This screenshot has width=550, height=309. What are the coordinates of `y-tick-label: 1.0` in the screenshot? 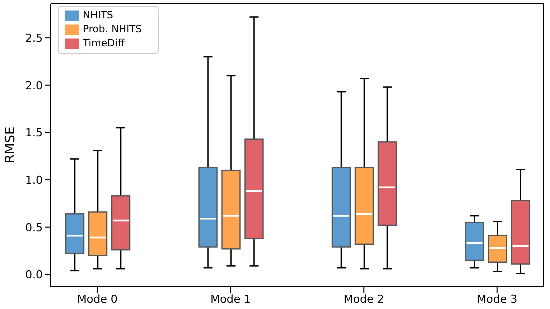 It's located at (34, 180).